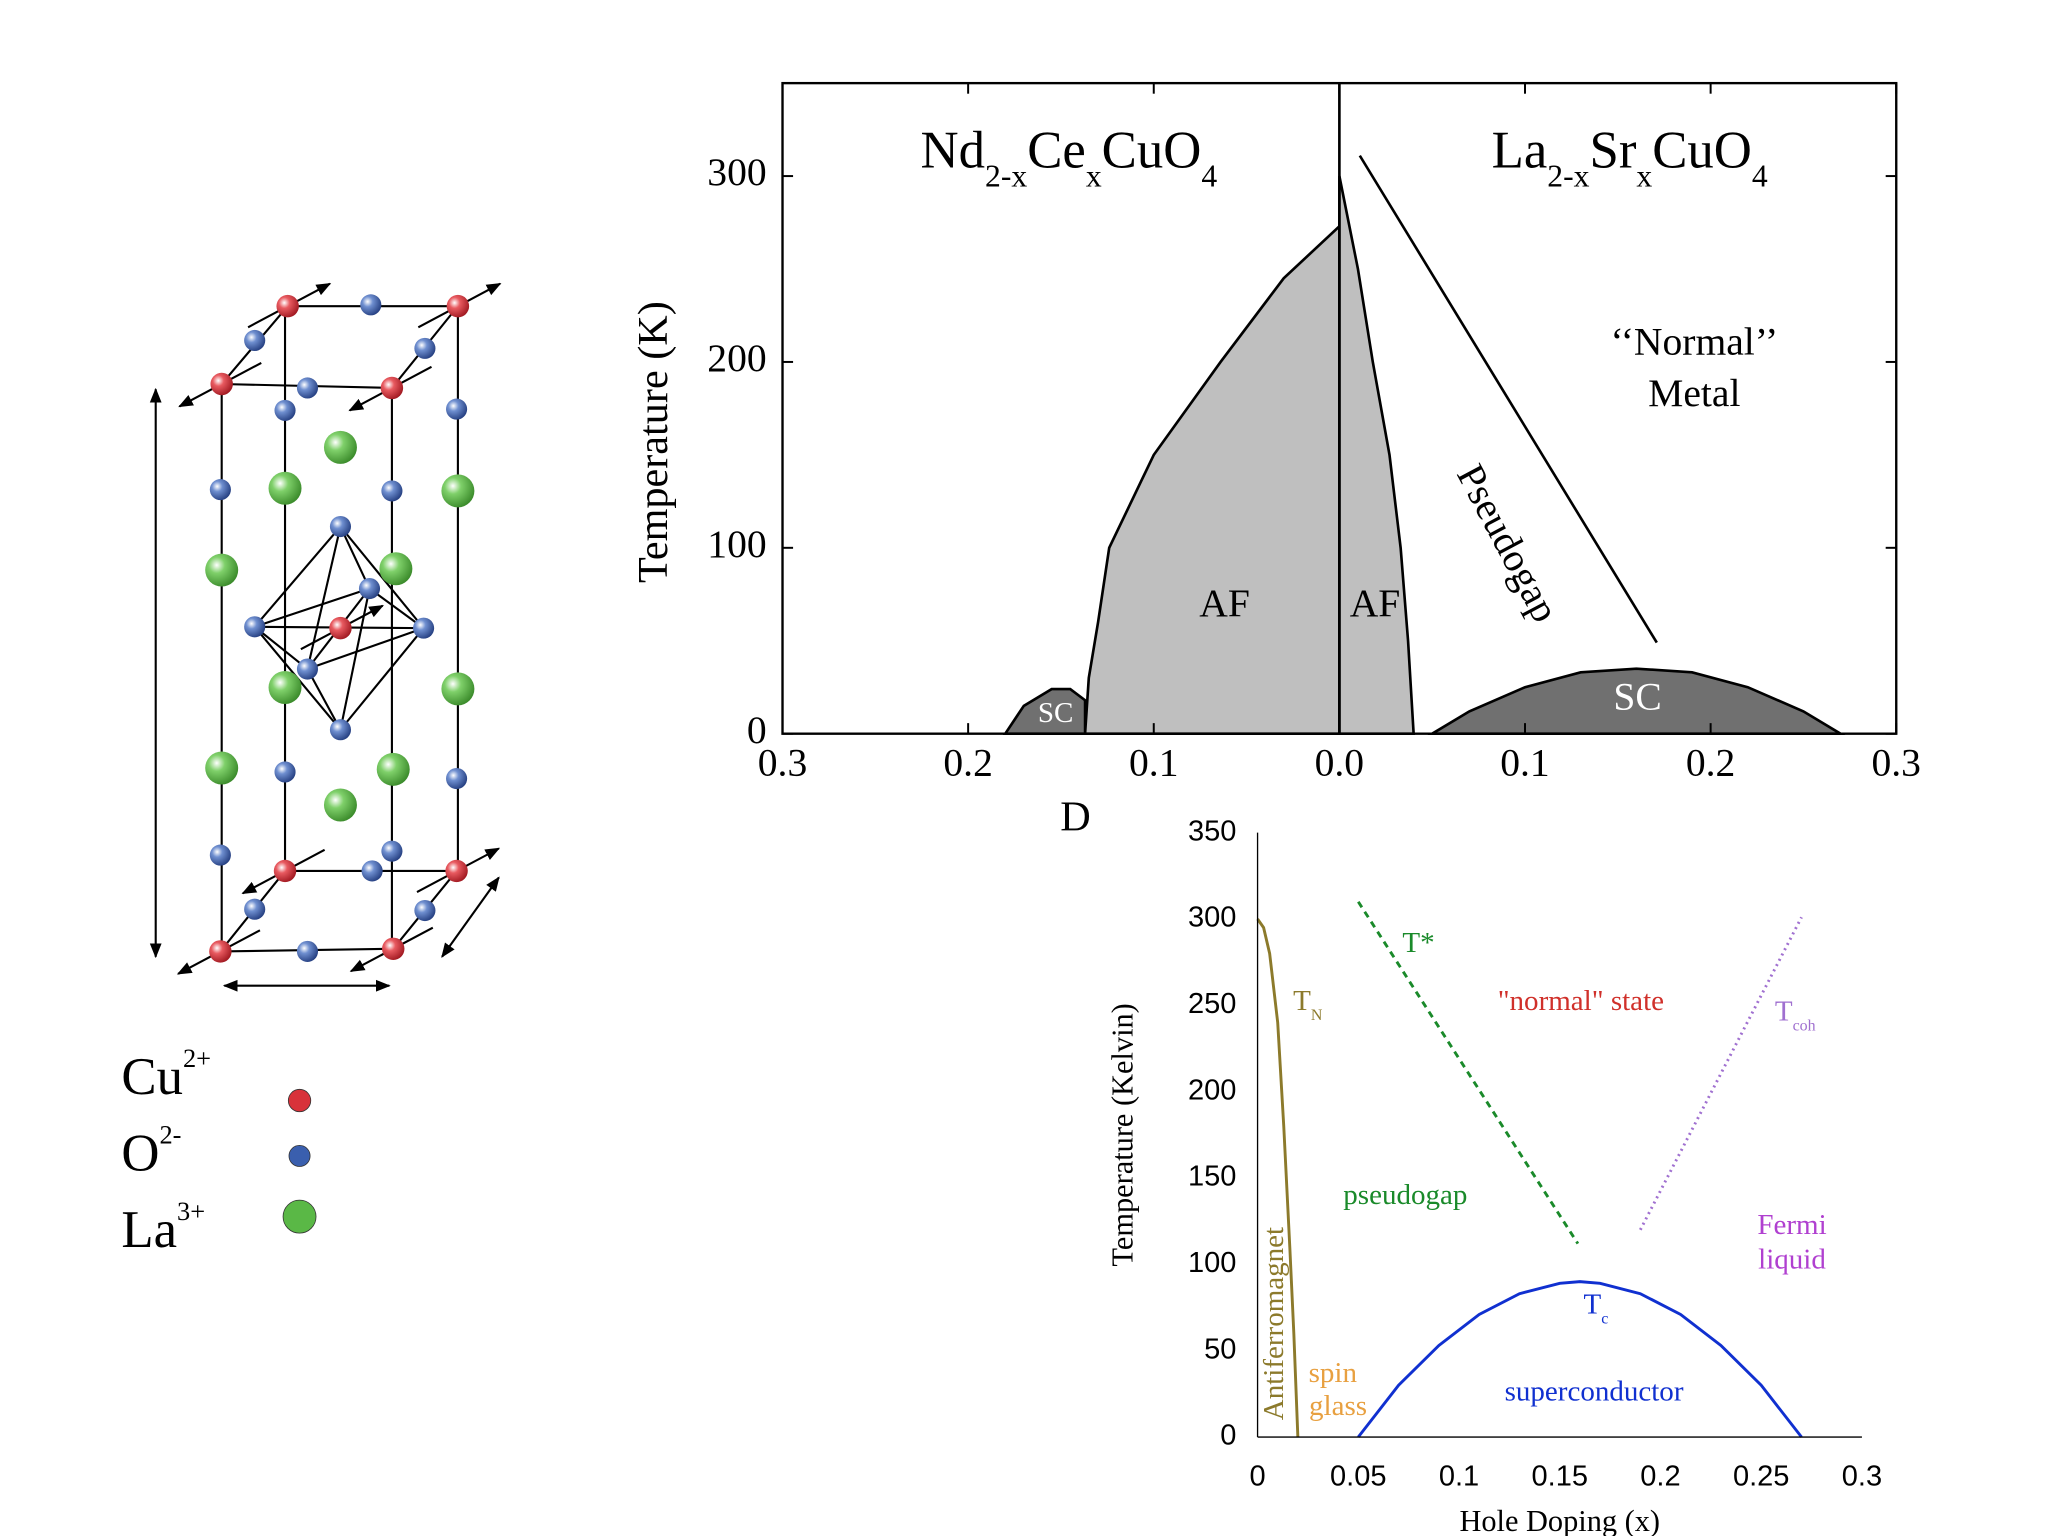  I want to click on title-part: La, so click(1520, 151).